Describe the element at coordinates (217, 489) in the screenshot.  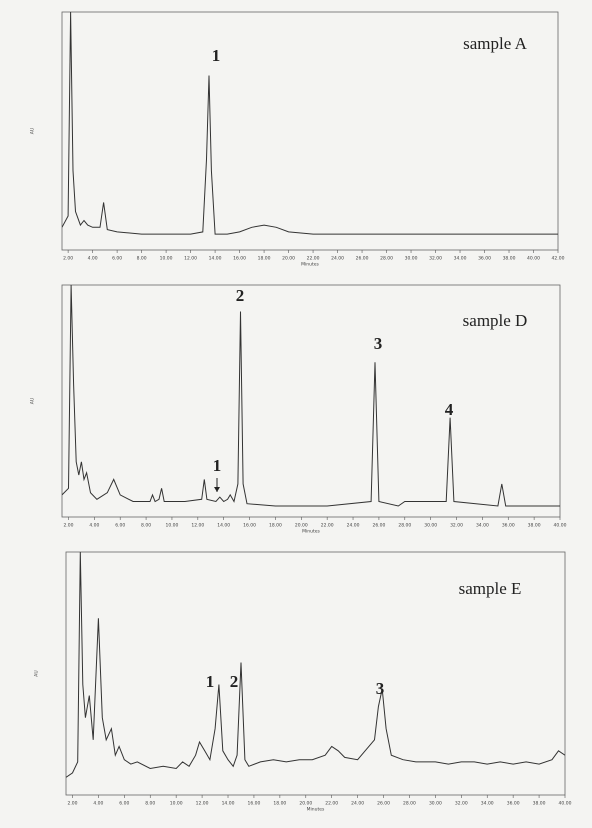
I see `arrow-head` at that location.